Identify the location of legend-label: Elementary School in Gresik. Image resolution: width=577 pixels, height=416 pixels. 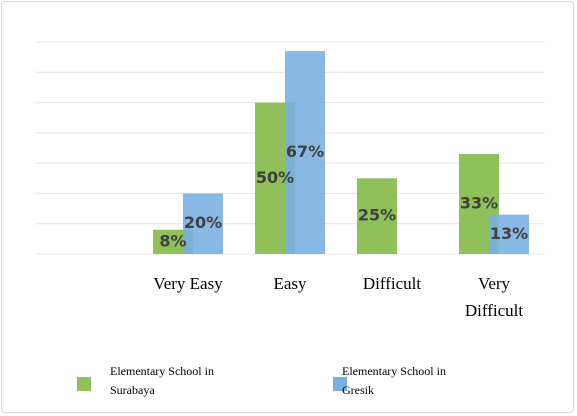
(394, 380).